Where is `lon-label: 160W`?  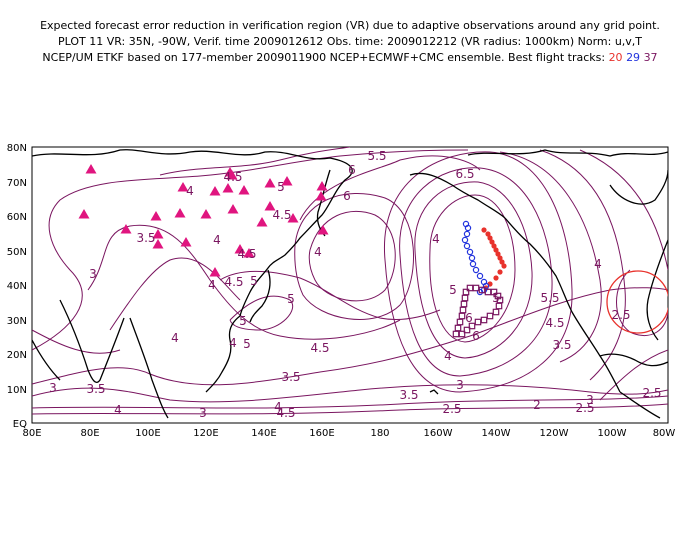 lon-label: 160W is located at coordinates (438, 433).